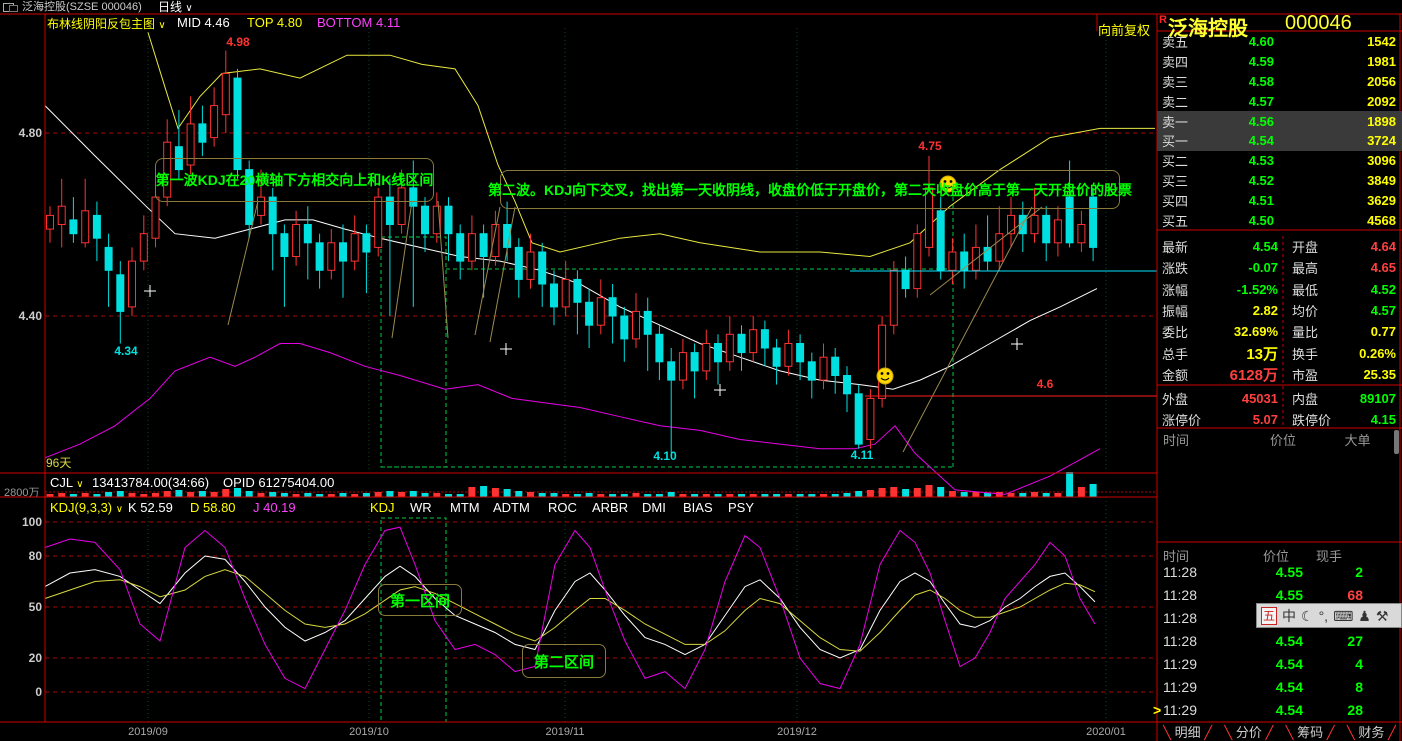 This screenshot has height=741, width=1402. Describe the element at coordinates (148, 732) in the screenshot. I see `date-axis-label: 2019/09` at that location.